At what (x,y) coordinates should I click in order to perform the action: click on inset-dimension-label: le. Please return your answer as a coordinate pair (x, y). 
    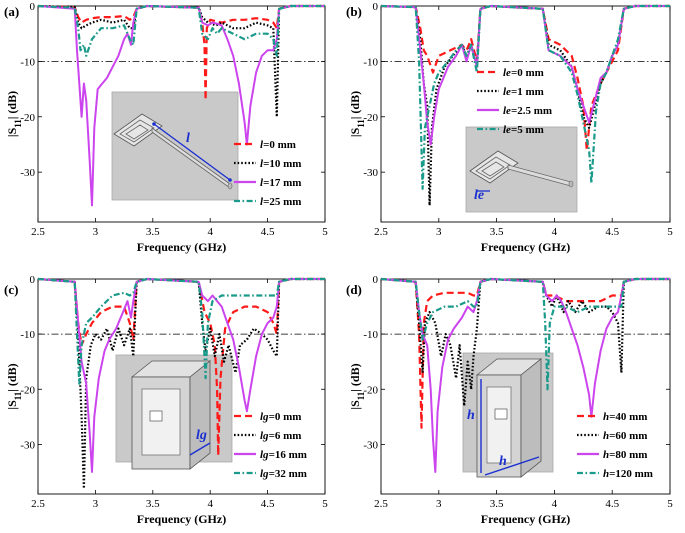
    Looking at the image, I should click on (479, 195).